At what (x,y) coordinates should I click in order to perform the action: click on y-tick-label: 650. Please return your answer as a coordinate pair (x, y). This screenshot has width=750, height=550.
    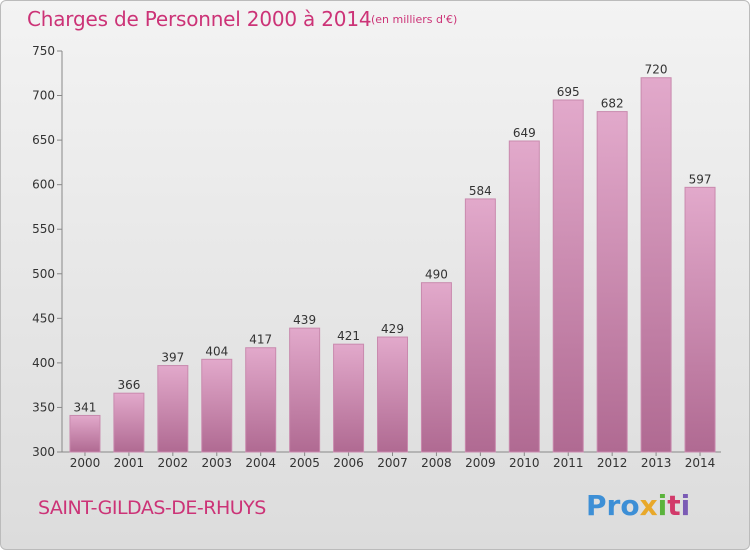
    Looking at the image, I should click on (43, 140).